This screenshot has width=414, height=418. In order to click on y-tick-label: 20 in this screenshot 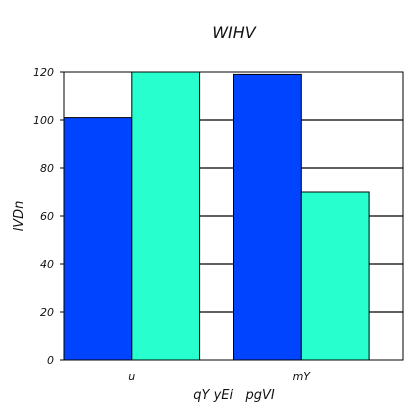, I will do `click(47, 312)`.